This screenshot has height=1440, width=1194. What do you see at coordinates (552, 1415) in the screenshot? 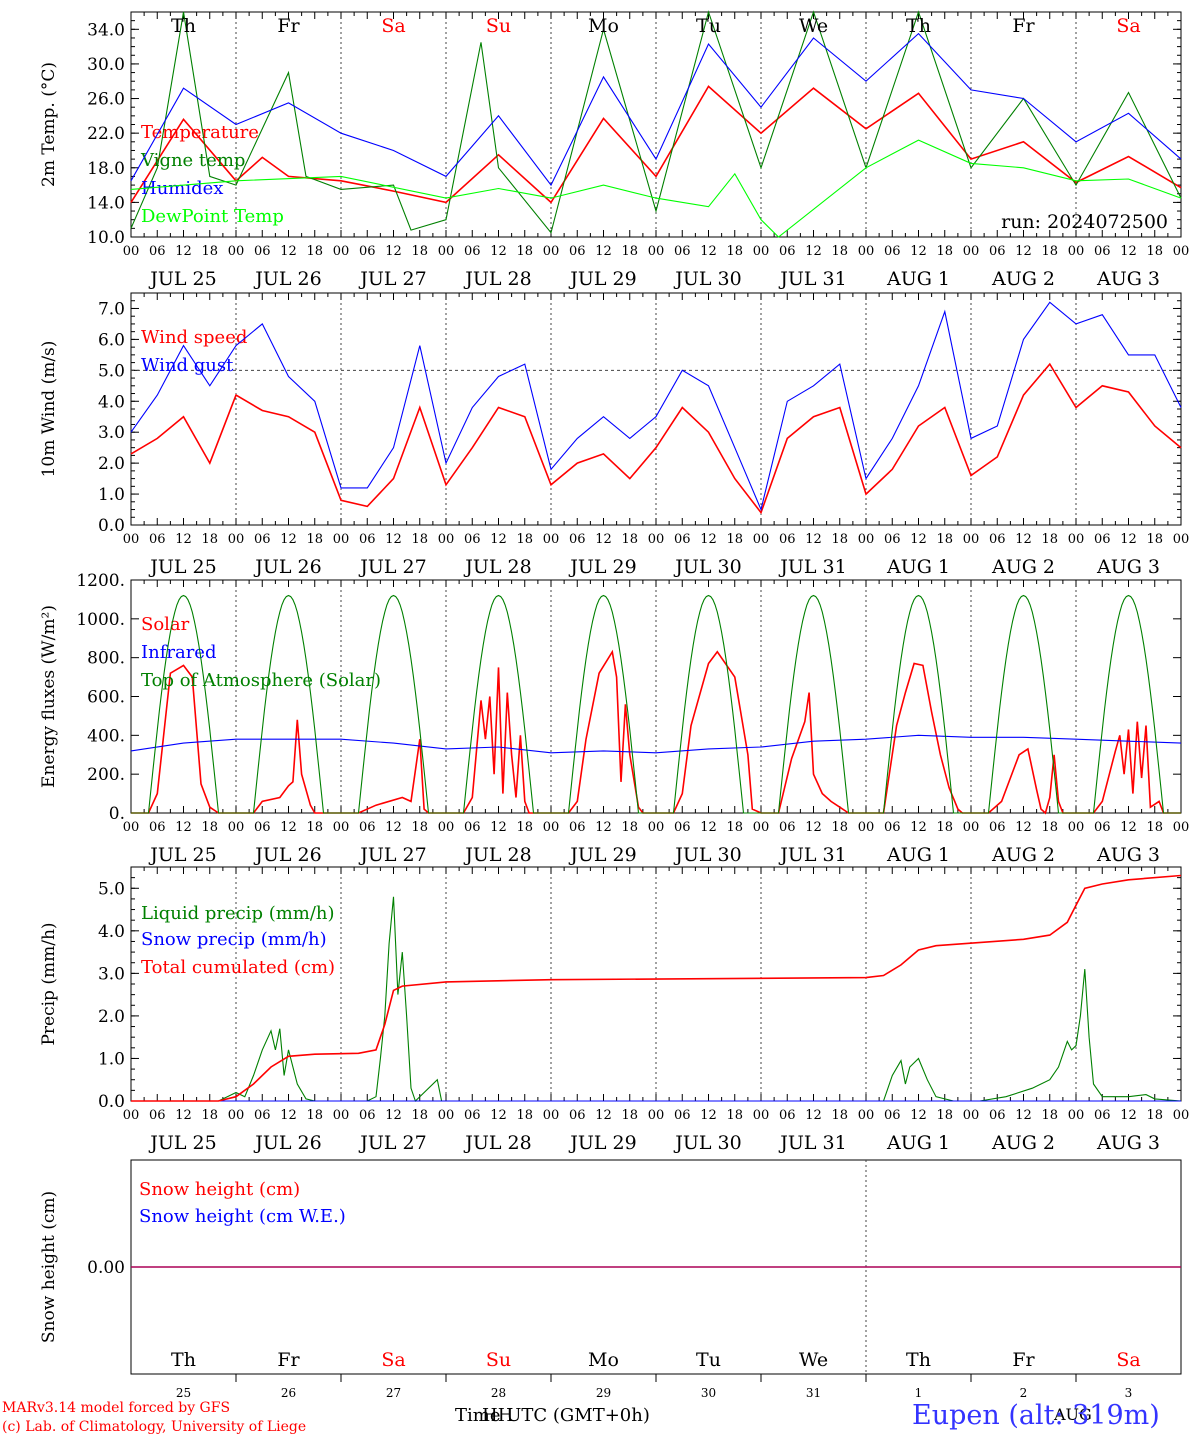
I see `time-axis-title: Time UTC (GMT+0h)` at bounding box center [552, 1415].